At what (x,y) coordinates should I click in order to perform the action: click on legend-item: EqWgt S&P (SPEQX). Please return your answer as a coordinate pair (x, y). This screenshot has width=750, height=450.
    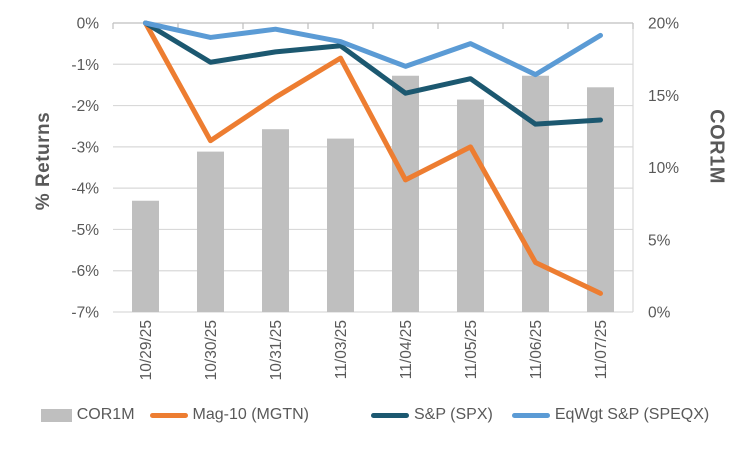
    Looking at the image, I should click on (610, 415).